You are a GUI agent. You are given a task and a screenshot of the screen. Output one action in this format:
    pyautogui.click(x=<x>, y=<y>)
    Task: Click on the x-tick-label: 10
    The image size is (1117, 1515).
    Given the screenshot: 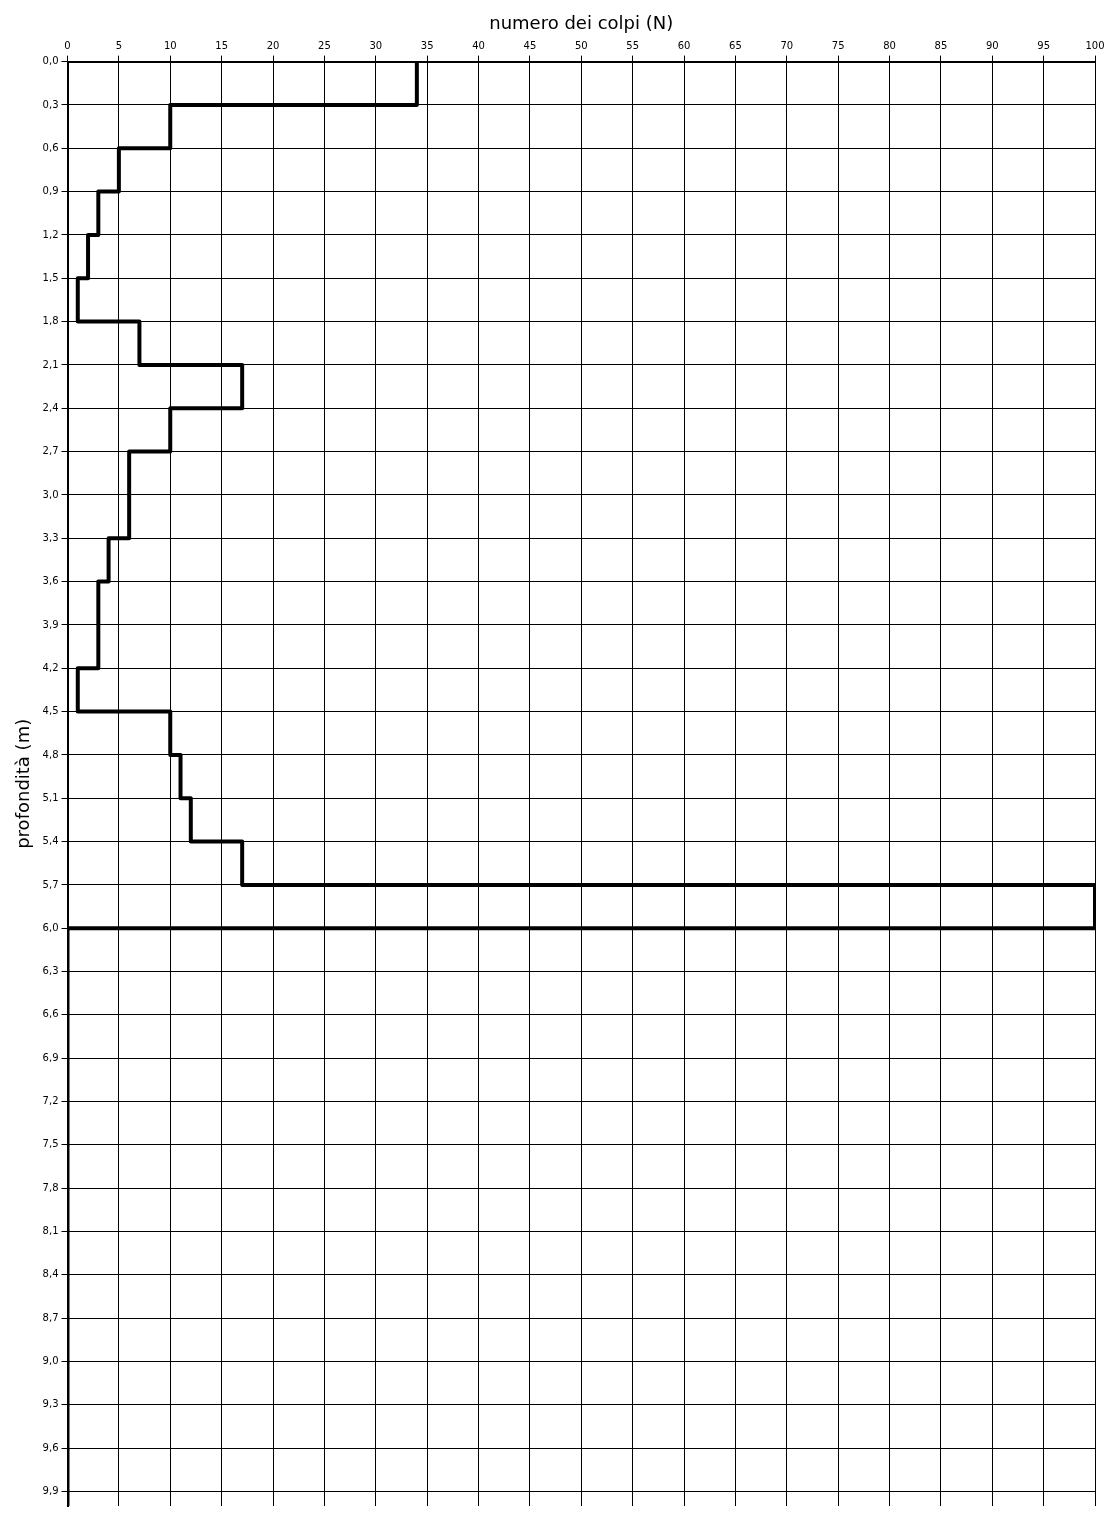 What is the action you would take?
    pyautogui.click(x=170, y=46)
    